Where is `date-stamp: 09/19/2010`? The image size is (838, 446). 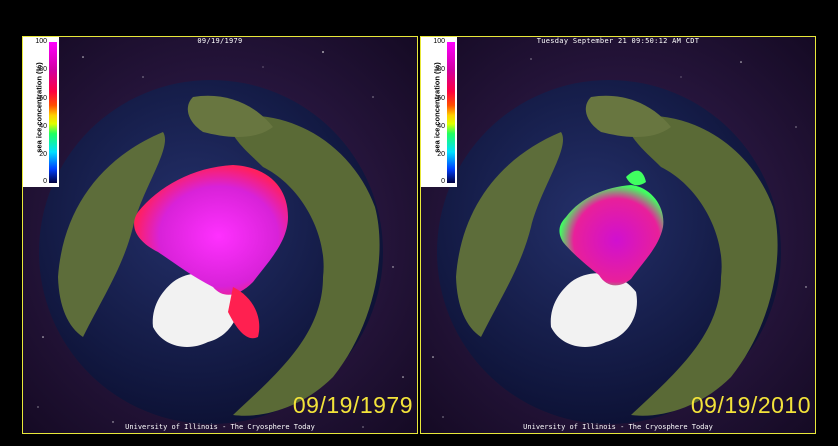
date-stamp: 09/19/2010 is located at coordinates (750, 405).